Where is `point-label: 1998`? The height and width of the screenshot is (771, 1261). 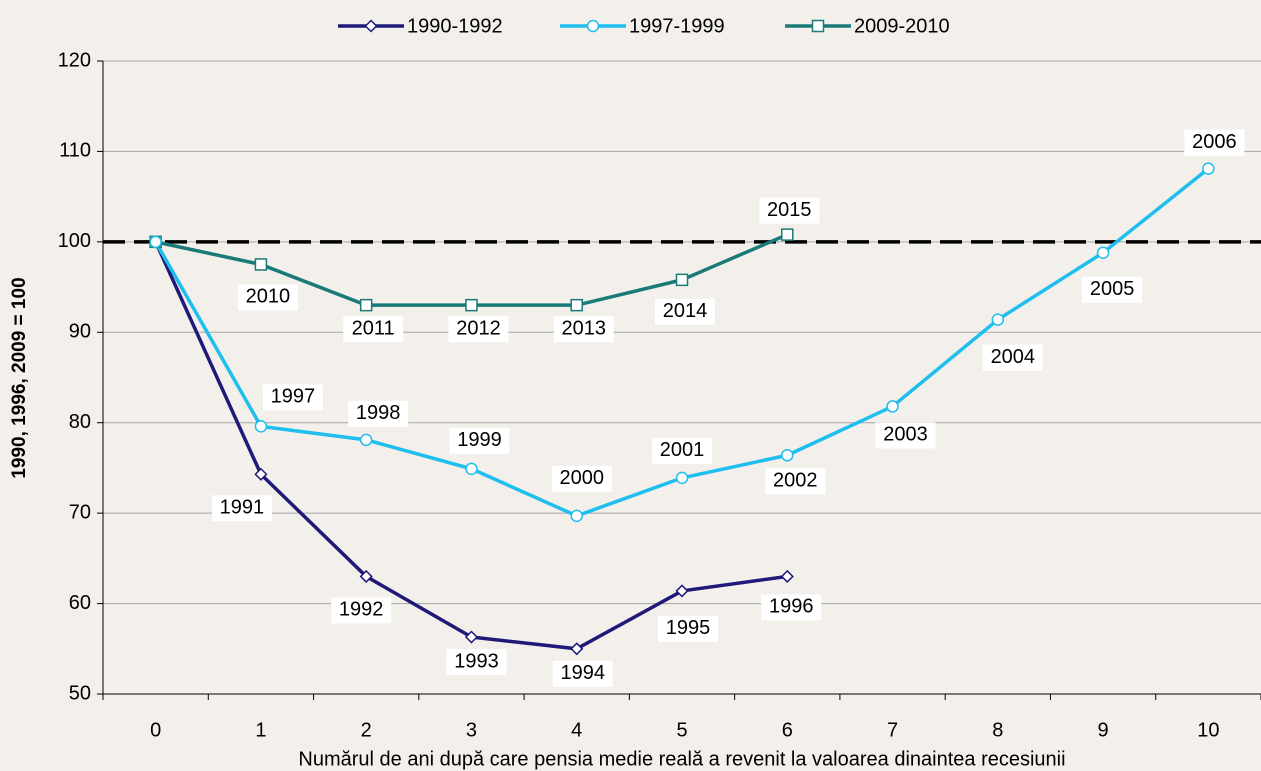
point-label: 1998 is located at coordinates (378, 413).